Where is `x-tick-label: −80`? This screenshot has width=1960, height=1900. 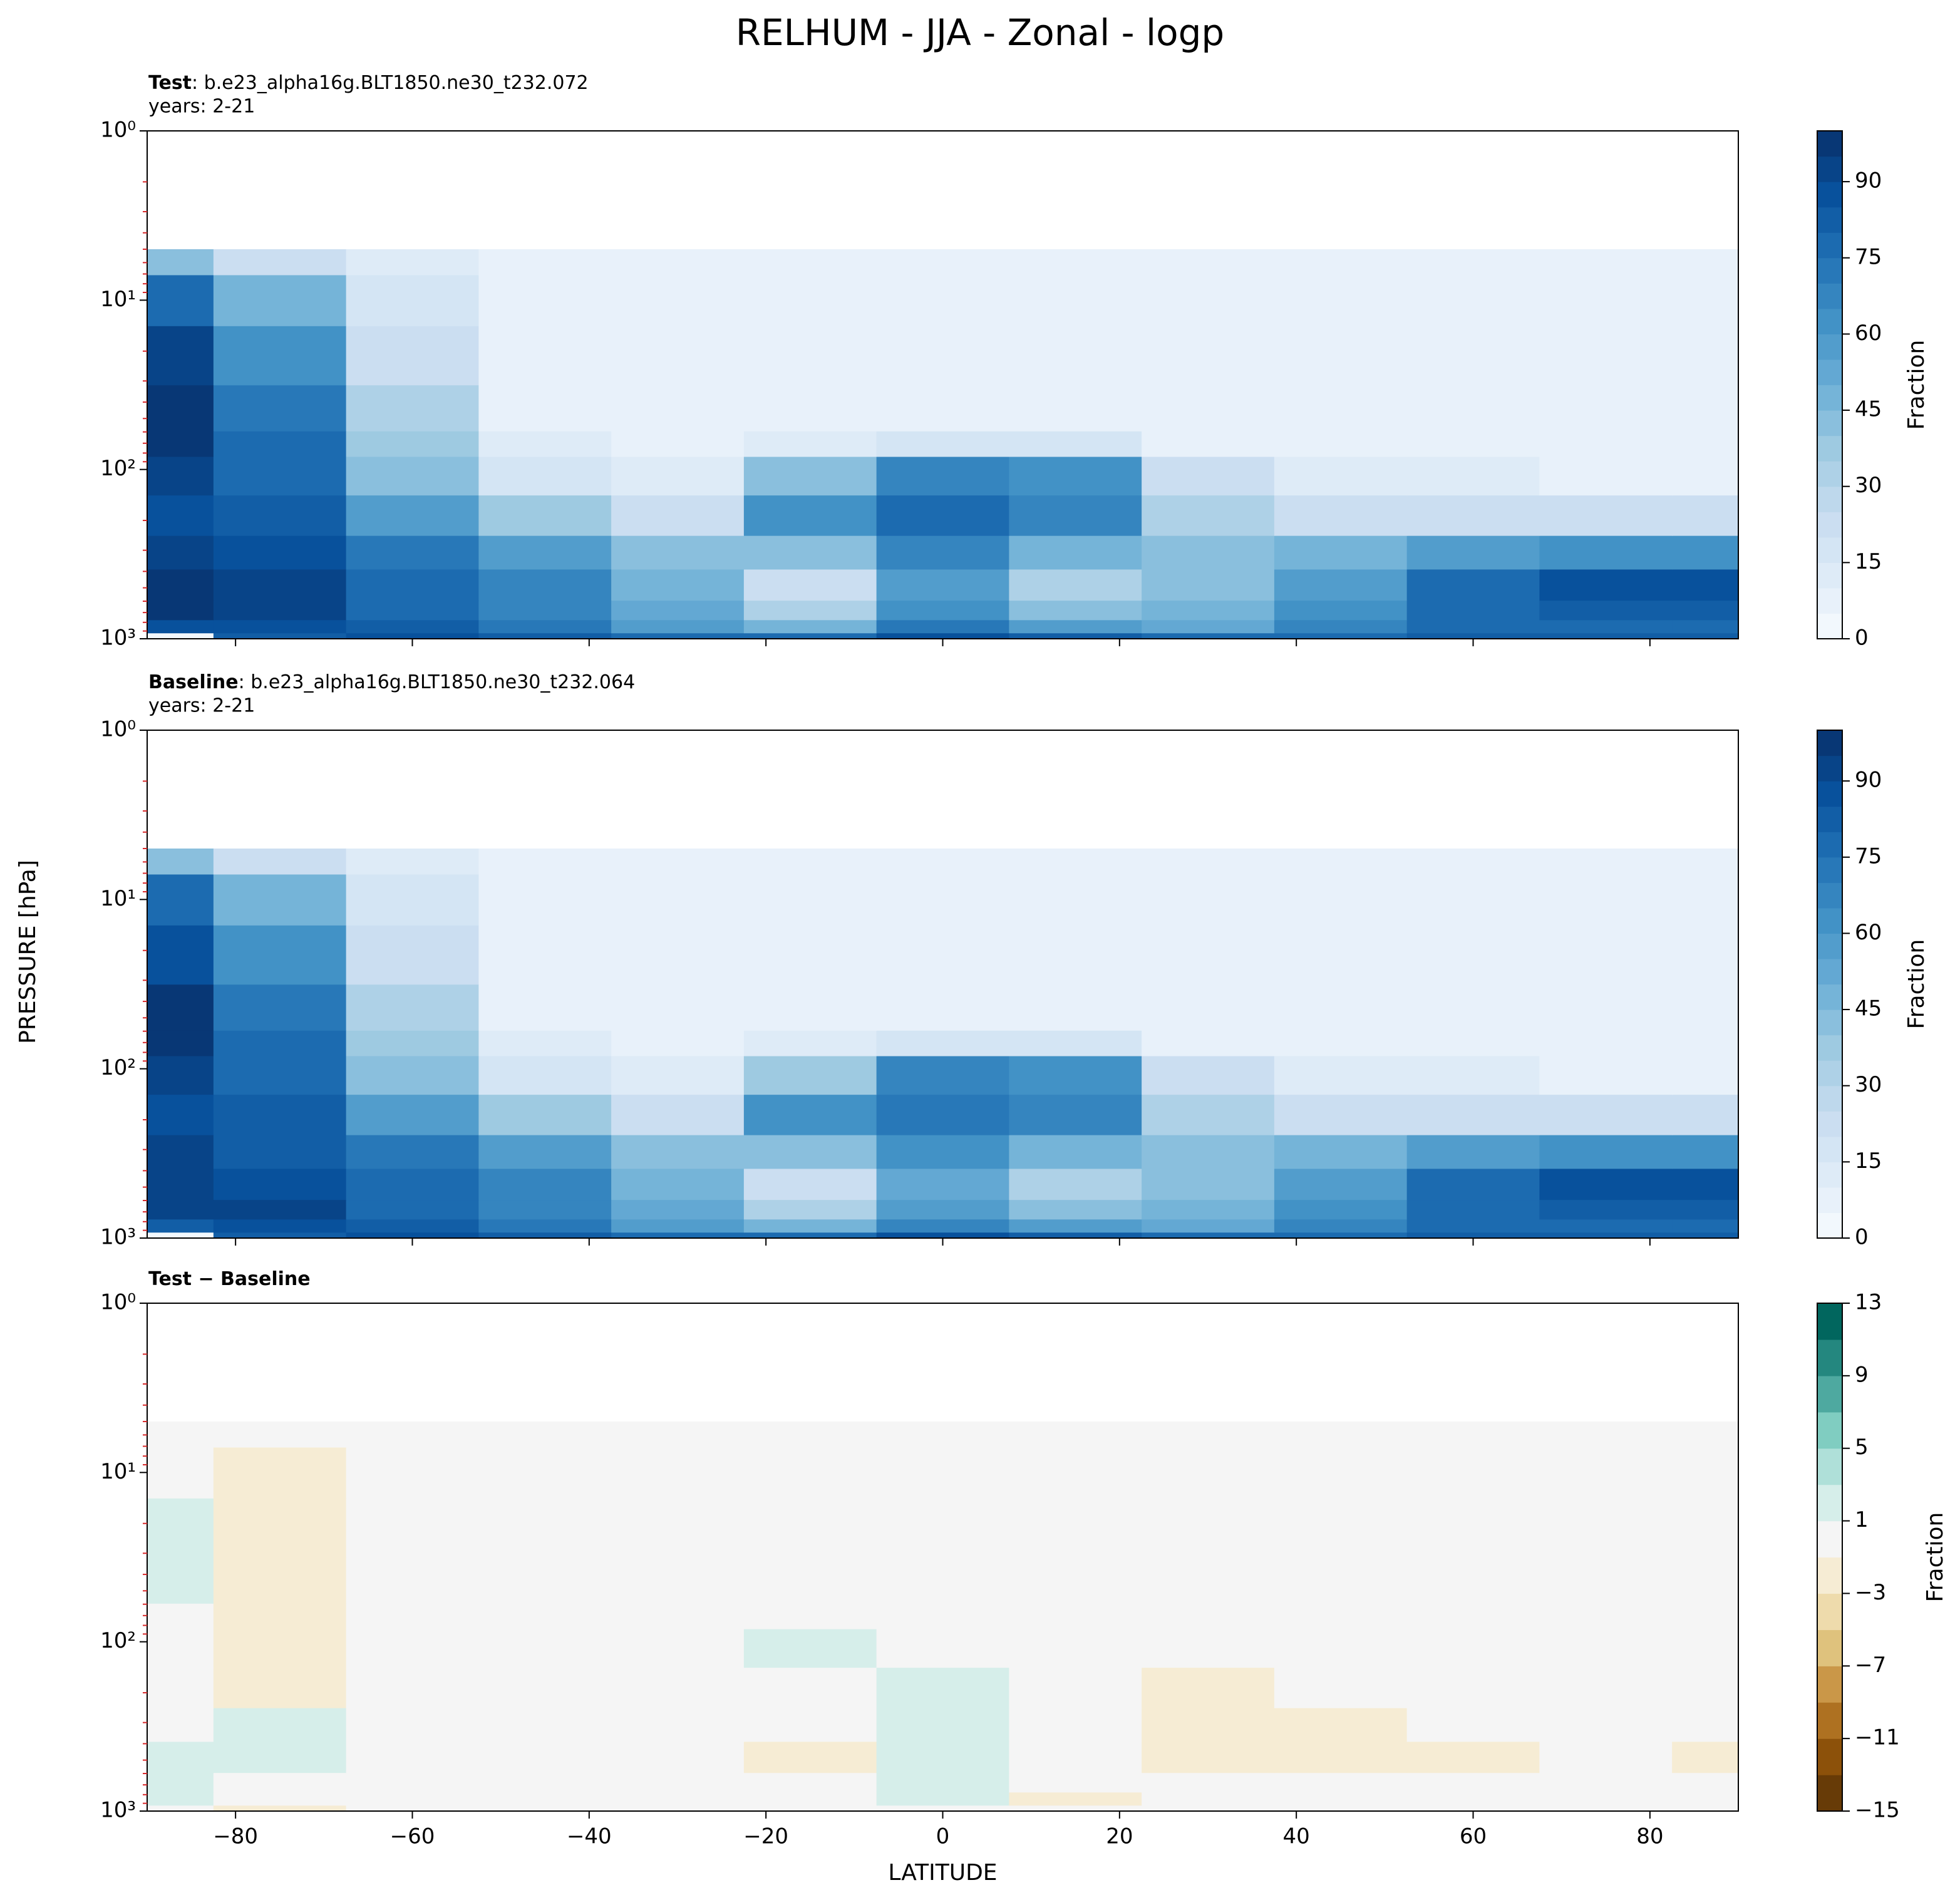 x-tick-label: −80 is located at coordinates (236, 1836).